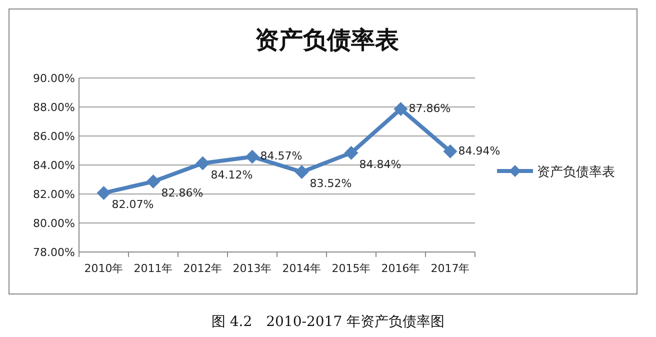 The image size is (656, 337). Describe the element at coordinates (302, 268) in the screenshot. I see `x-tick-label: 2014年` at that location.